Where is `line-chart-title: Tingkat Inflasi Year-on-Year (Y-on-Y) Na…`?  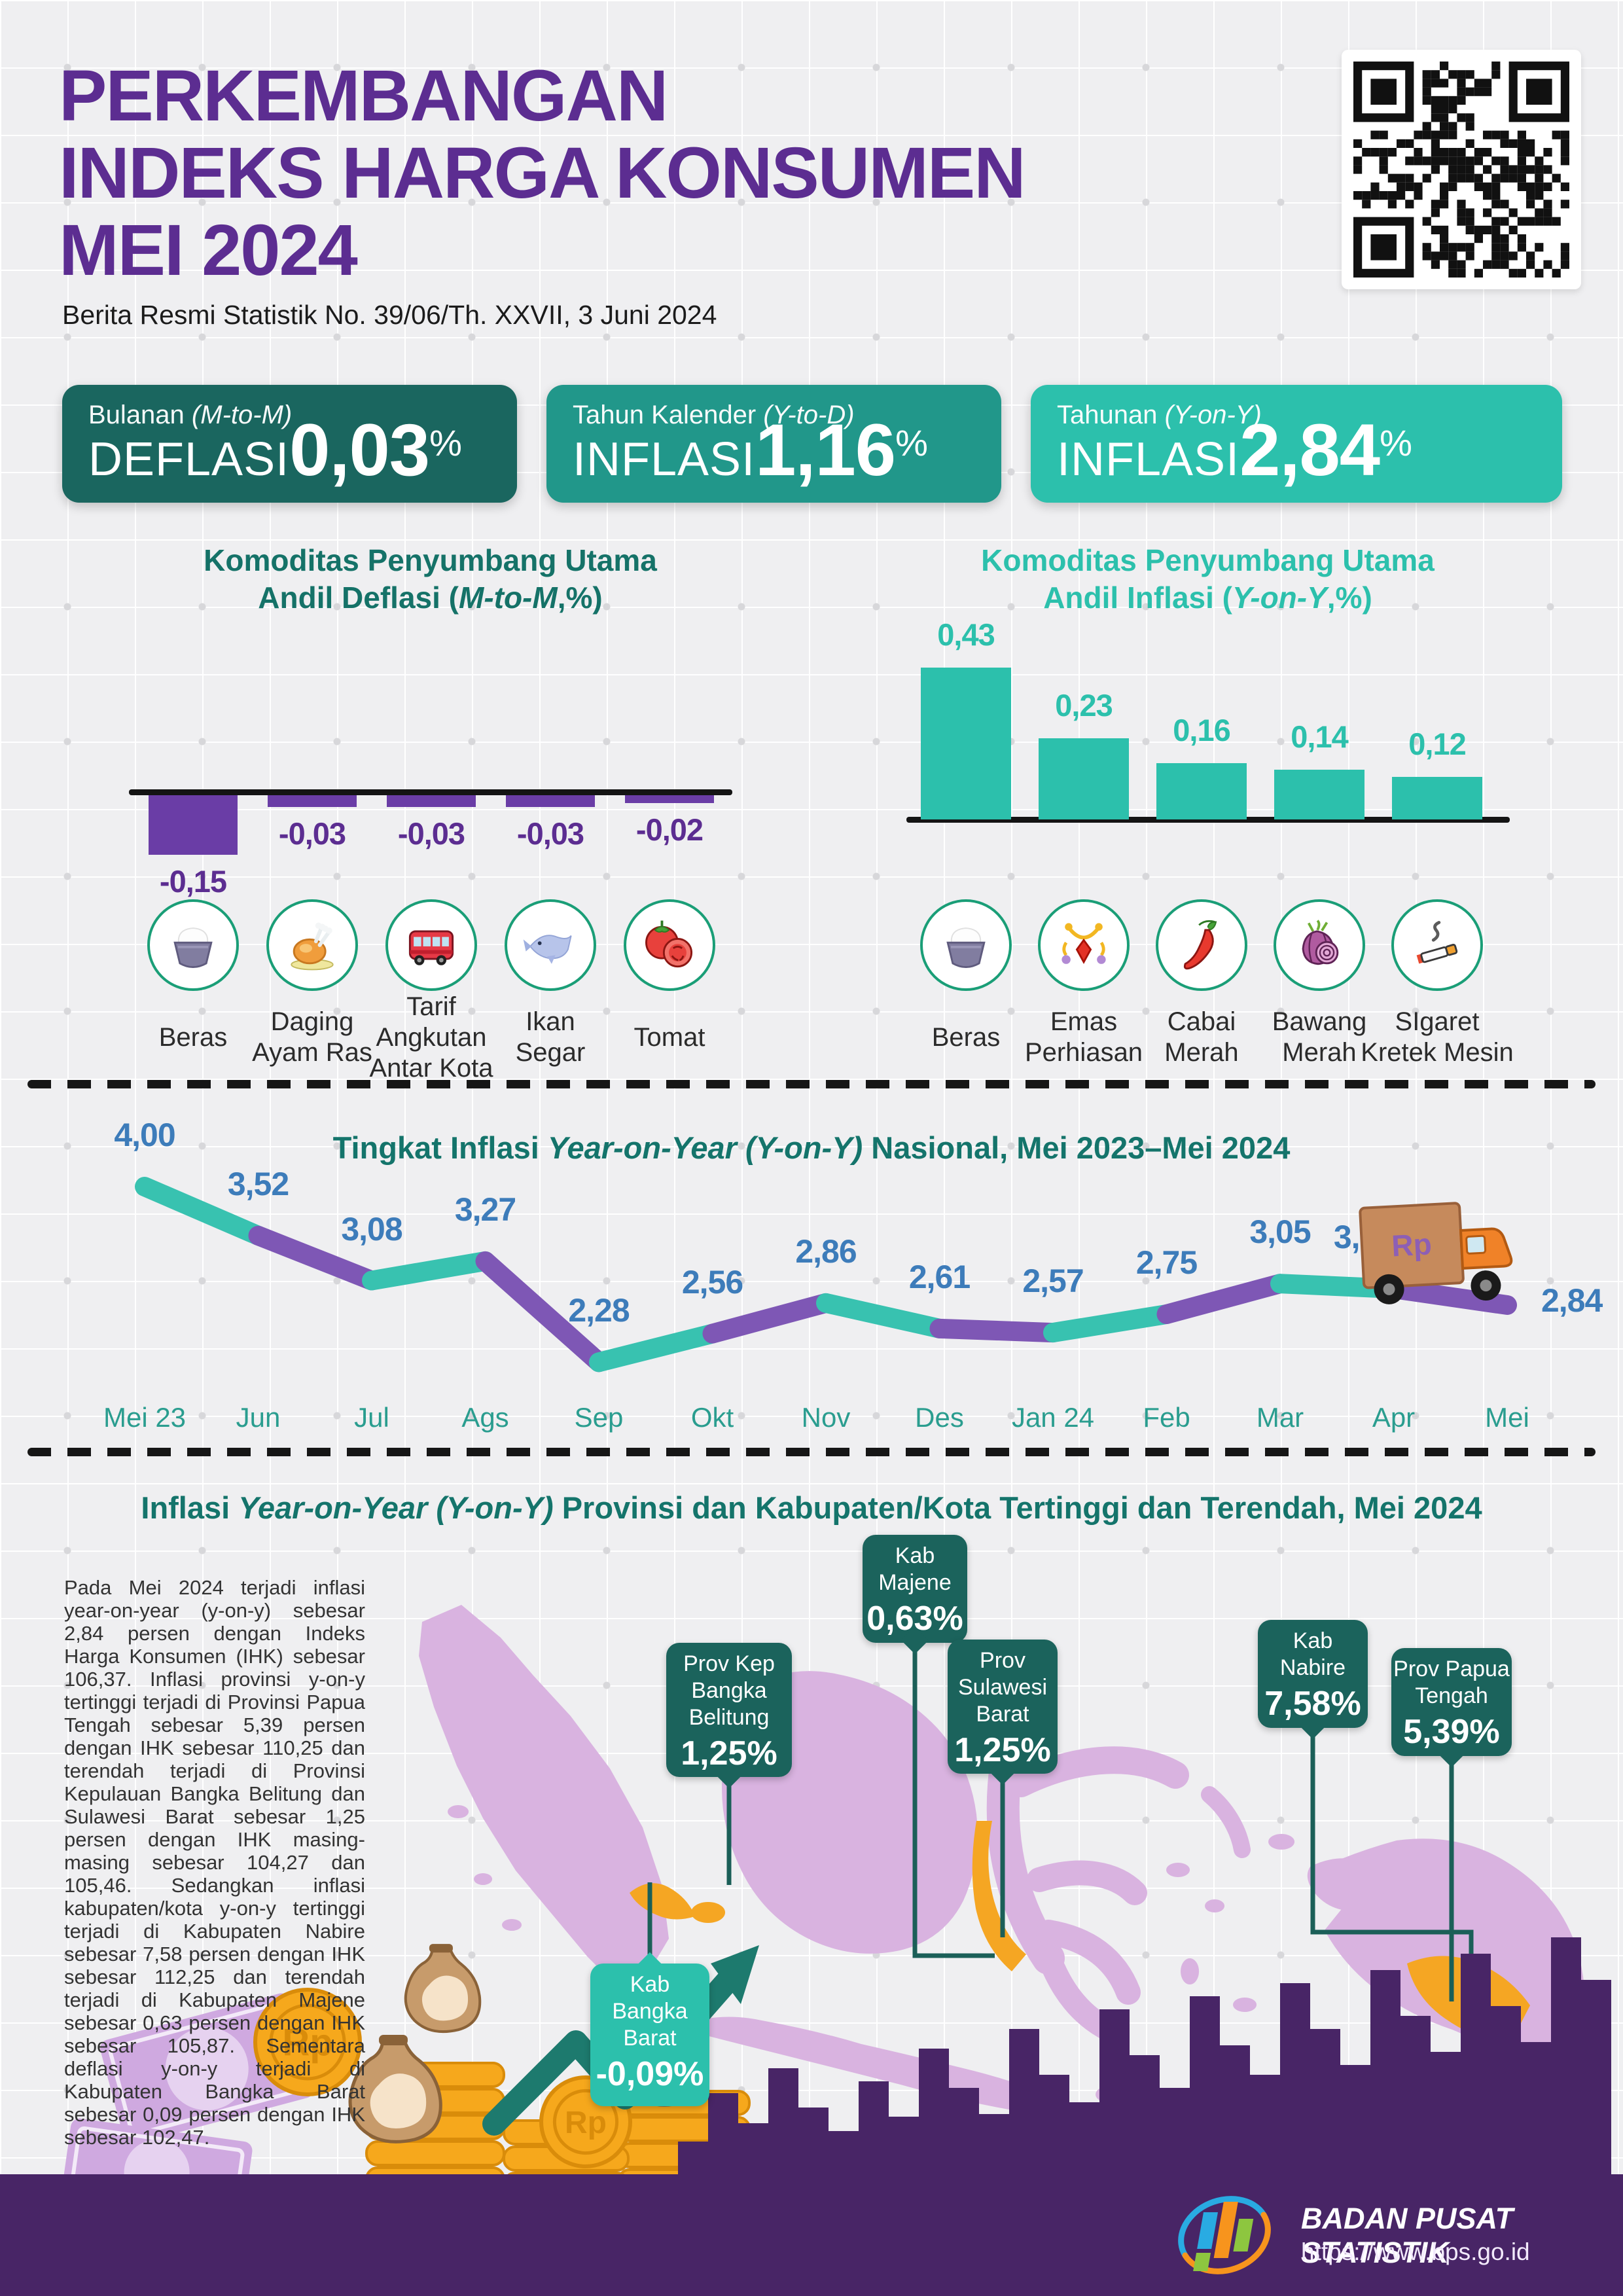 line-chart-title: Tingkat Inflasi Year-on-Year (Y-on-Y) Na… is located at coordinates (811, 1147).